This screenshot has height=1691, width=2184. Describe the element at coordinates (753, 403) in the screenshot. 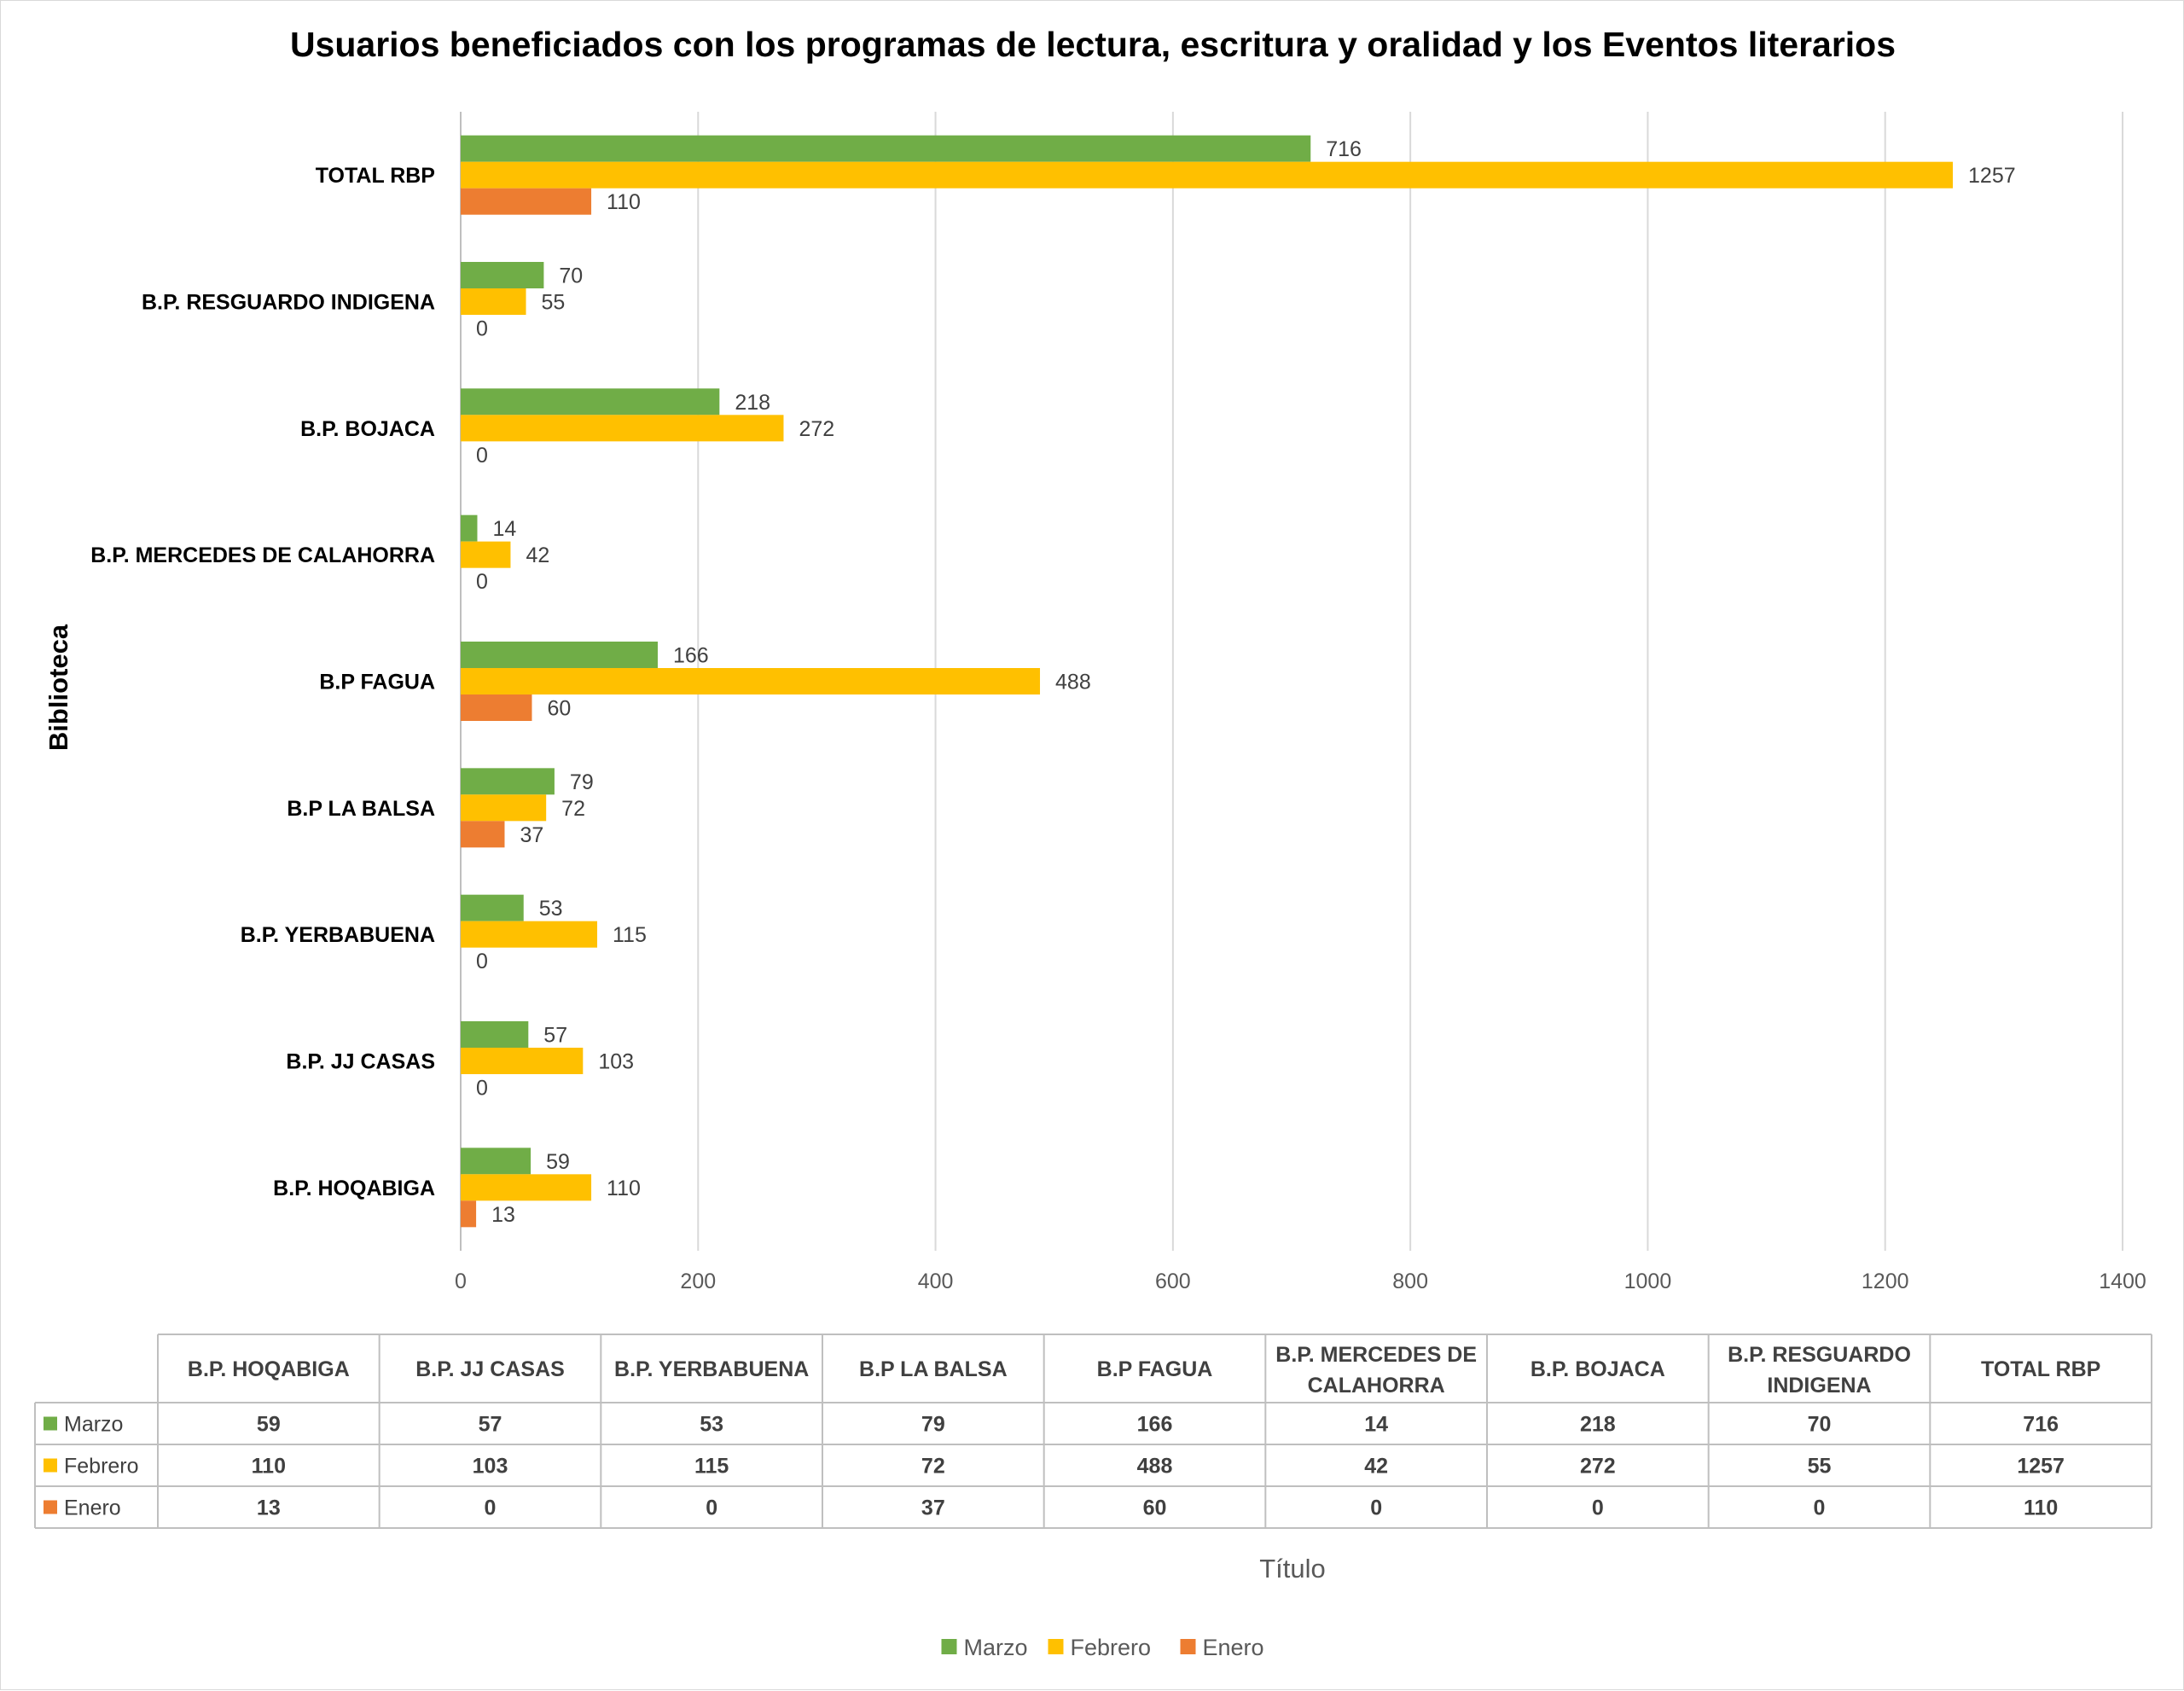

I see `data-label-marzo-b-p-bojaca: 218` at that location.